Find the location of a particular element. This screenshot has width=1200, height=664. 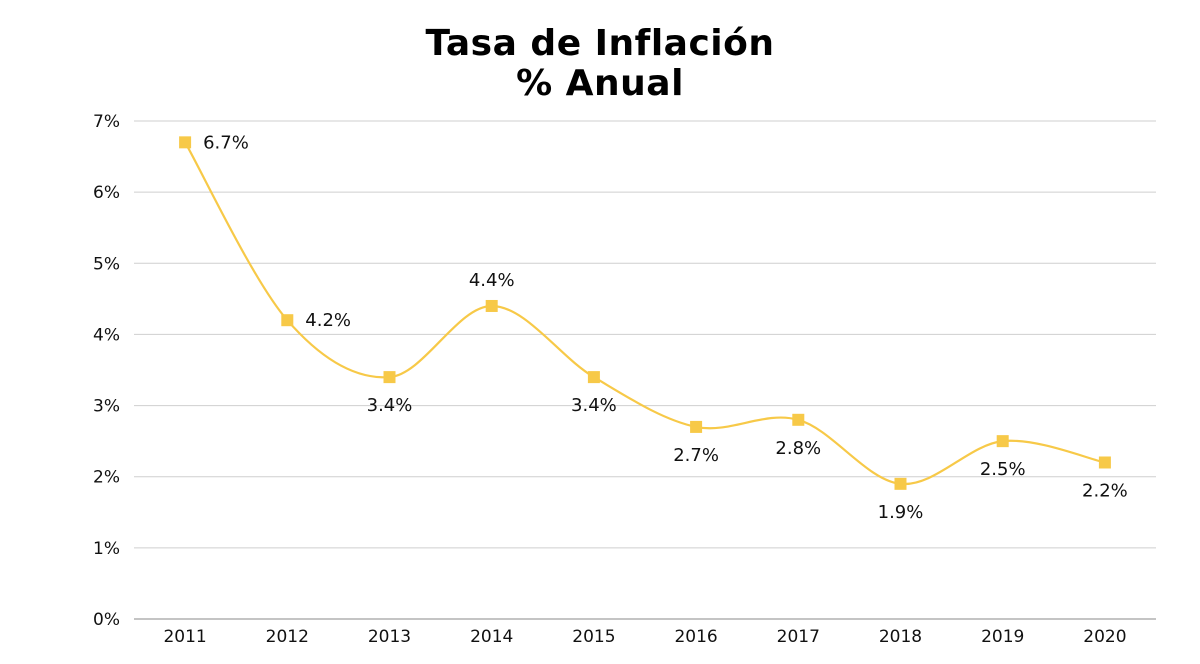

y-tick-label: 7% is located at coordinates (106, 122).